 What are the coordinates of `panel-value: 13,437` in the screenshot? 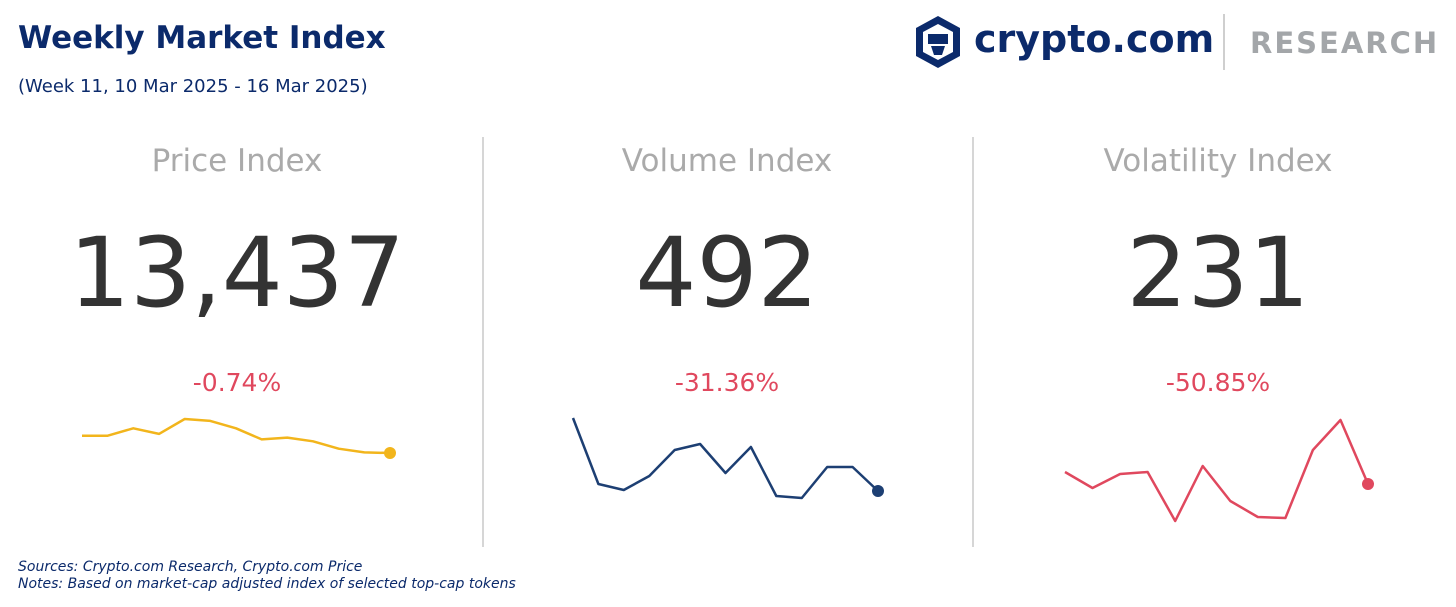 It's located at (237, 273).